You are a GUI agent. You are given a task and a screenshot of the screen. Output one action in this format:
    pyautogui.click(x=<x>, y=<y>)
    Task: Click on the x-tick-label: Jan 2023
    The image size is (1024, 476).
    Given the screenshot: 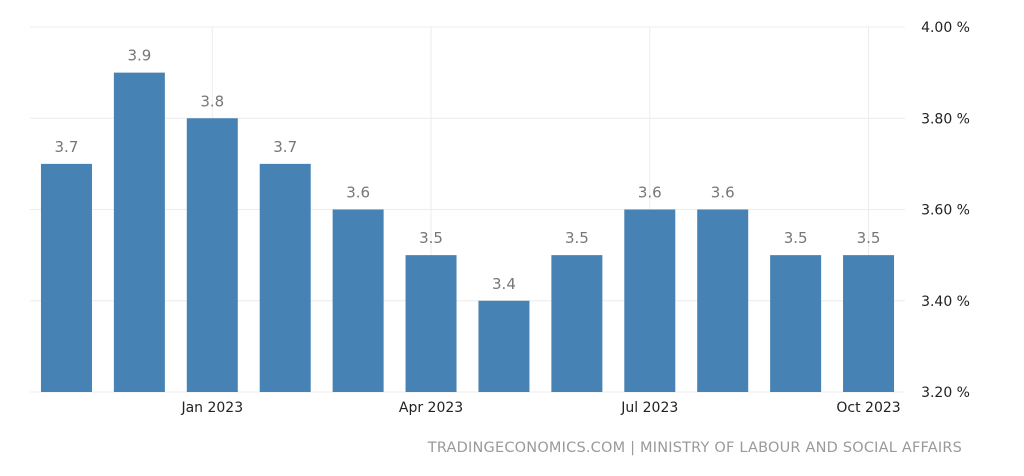 What is the action you would take?
    pyautogui.click(x=211, y=408)
    